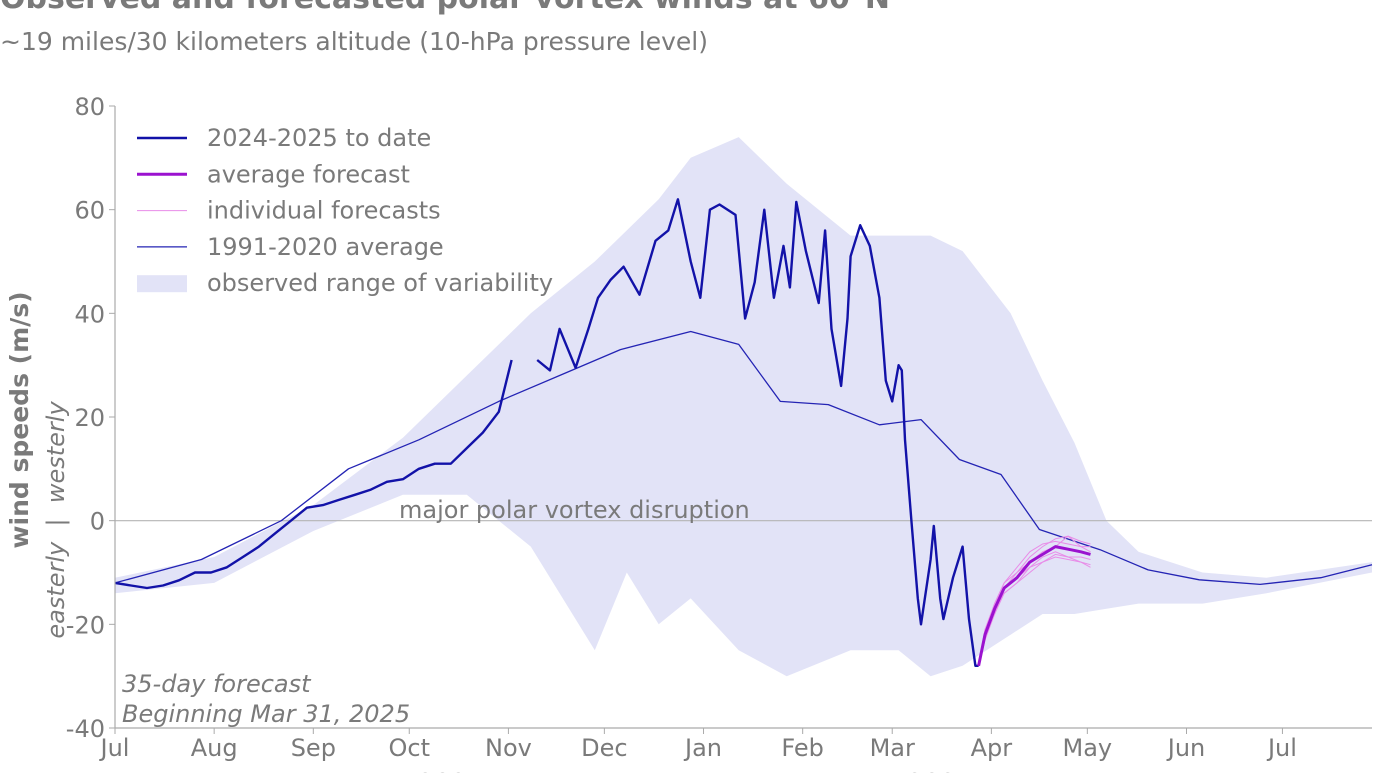 This screenshot has height=773, width=1375. Describe the element at coordinates (451, 771) in the screenshot. I see `x-year-label: 2024` at that location.